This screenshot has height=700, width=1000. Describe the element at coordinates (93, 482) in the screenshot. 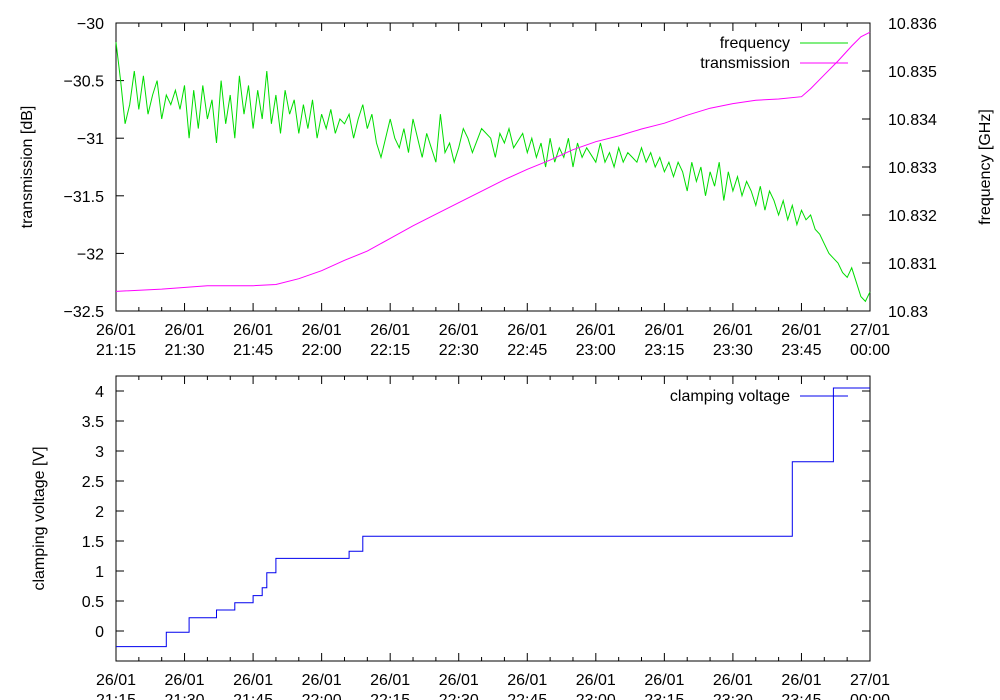

I see `y-tick-label: 2.5` at that location.